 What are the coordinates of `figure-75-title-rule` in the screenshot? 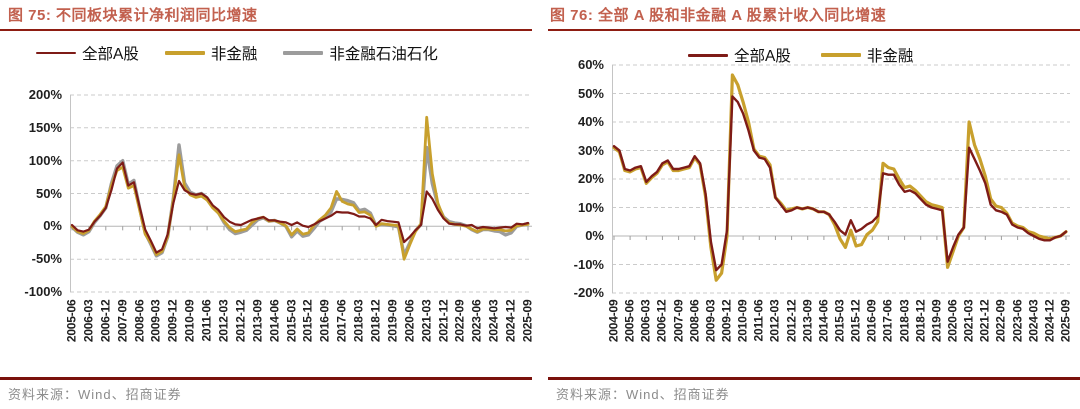 It's located at (266, 30).